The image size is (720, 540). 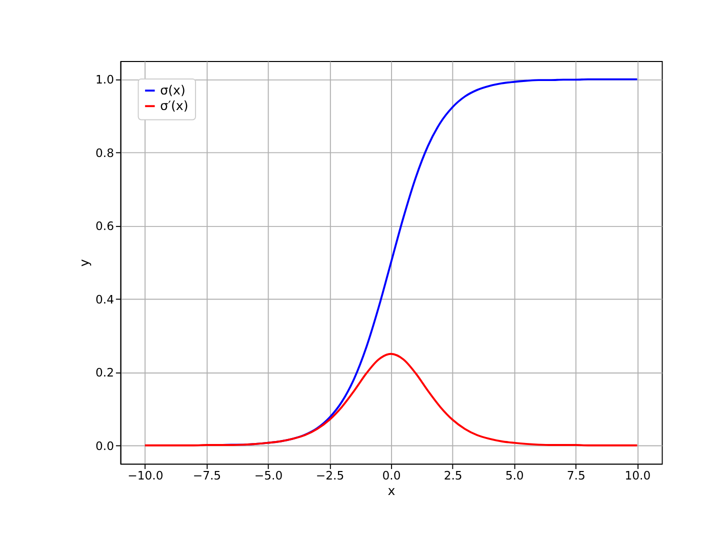 I want to click on x-tick-label: 10.0, so click(x=637, y=475).